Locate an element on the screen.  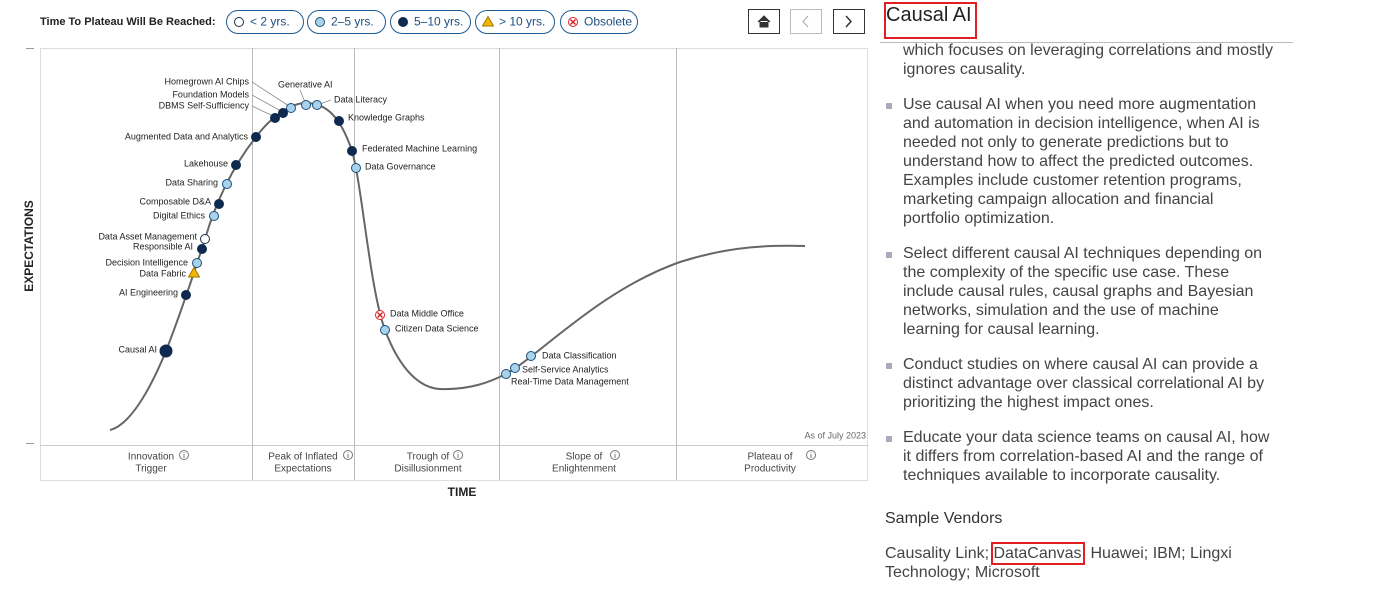
legend-item: > 10 yrs. is located at coordinates (515, 22).